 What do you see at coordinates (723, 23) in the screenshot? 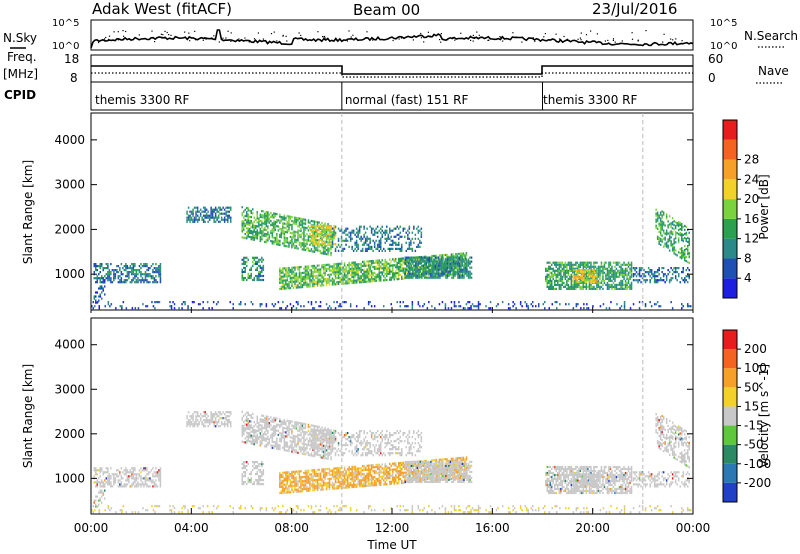
I see `noise-right-tick-top: 10^5` at bounding box center [723, 23].